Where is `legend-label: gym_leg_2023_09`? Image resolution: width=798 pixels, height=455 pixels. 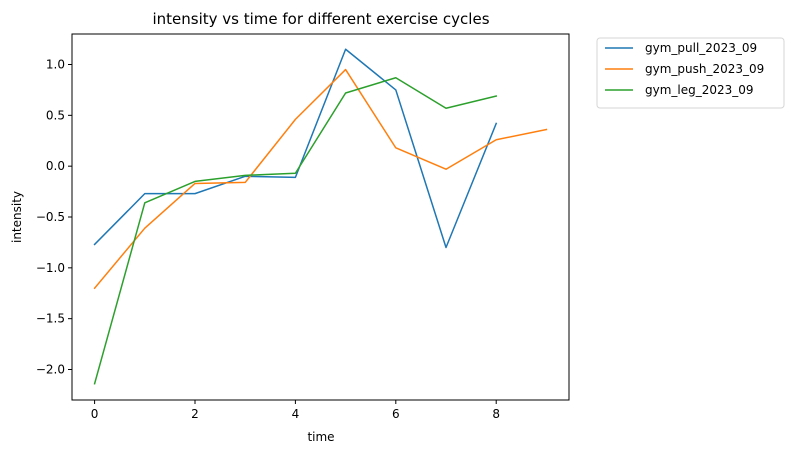
legend-label: gym_leg_2023_09 is located at coordinates (699, 90).